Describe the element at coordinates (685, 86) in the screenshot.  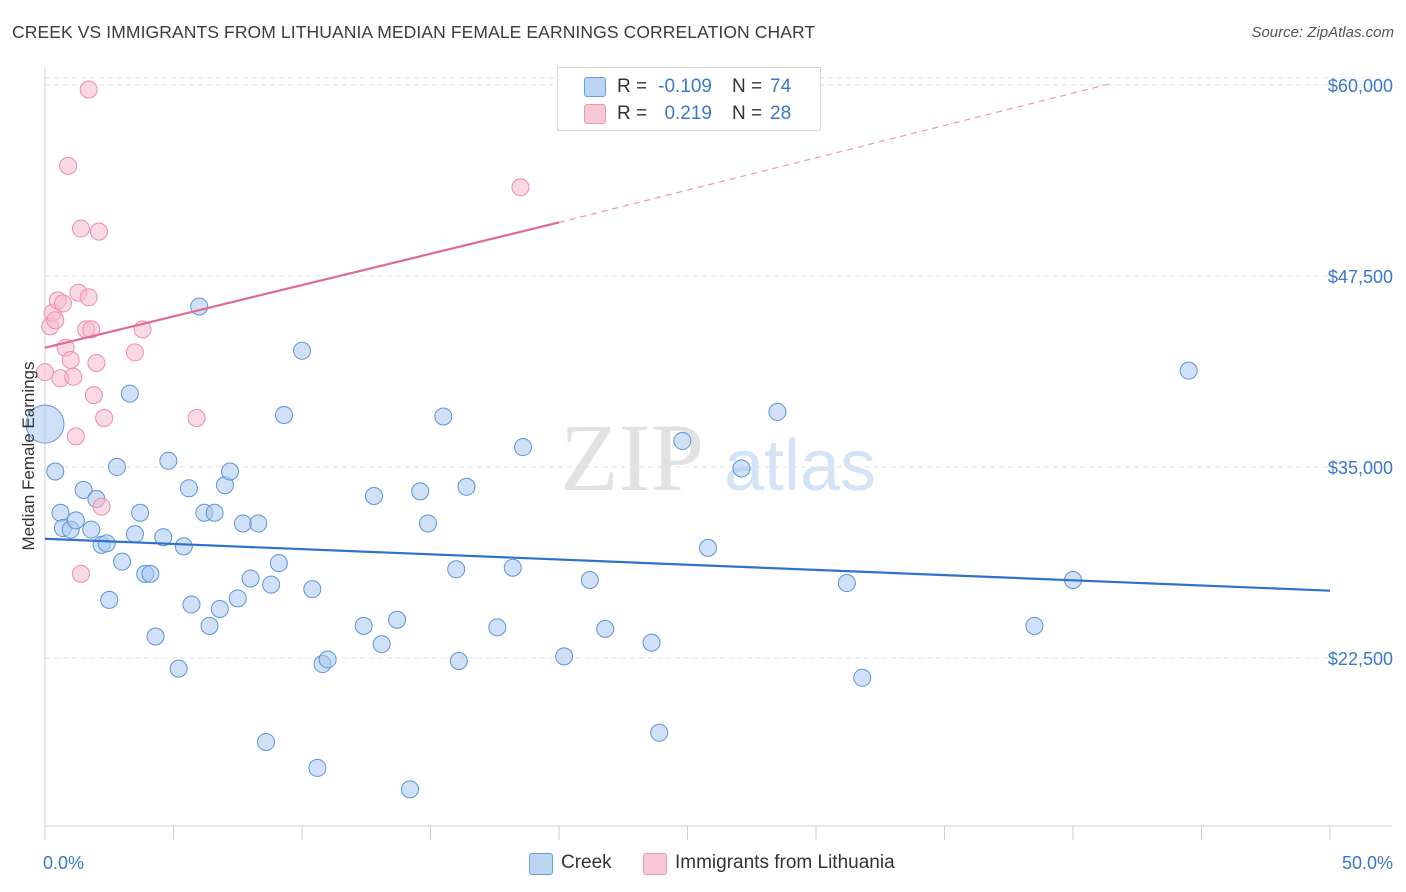
I see `legend-r-value: -0.109` at that location.